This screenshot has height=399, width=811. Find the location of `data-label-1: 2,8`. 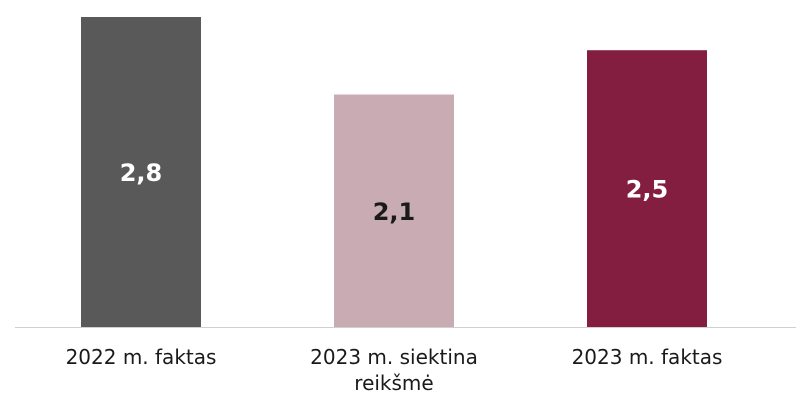

data-label-1: 2,8 is located at coordinates (141, 173).